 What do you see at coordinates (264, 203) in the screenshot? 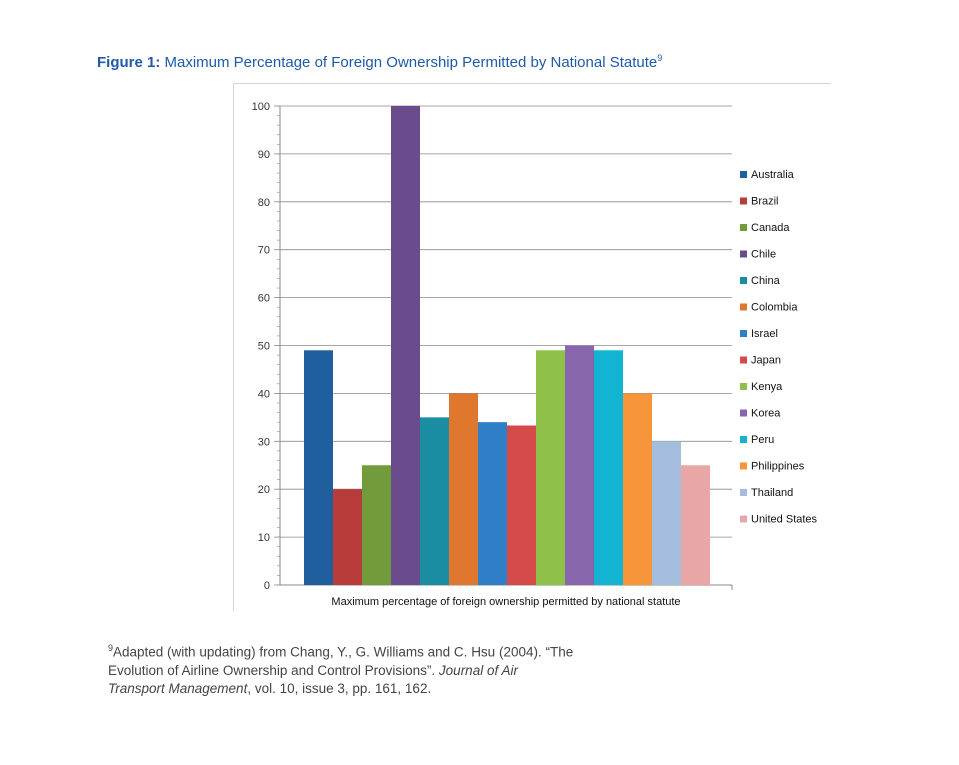
I see `y-tick-label: 80` at bounding box center [264, 203].